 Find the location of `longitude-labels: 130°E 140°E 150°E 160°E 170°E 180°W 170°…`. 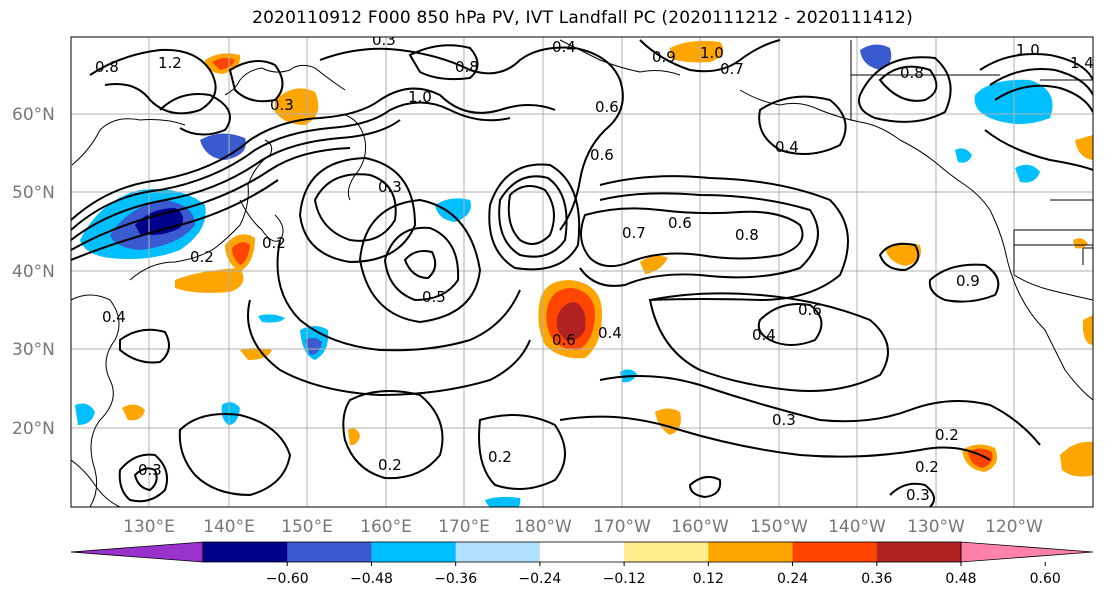

longitude-labels: 130°E 140°E 150°E 160°E 170°E 180°W 170°… is located at coordinates (583, 527).